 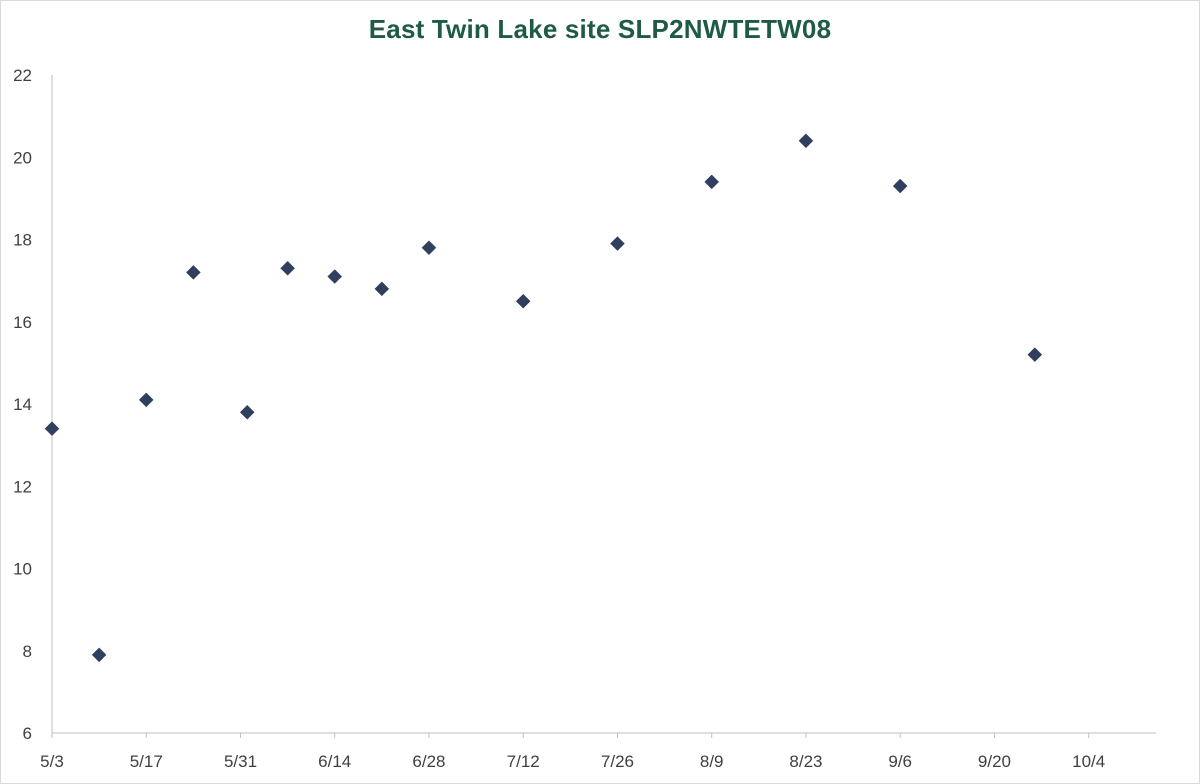 I want to click on x-tick-label: 5/31, so click(x=240, y=761).